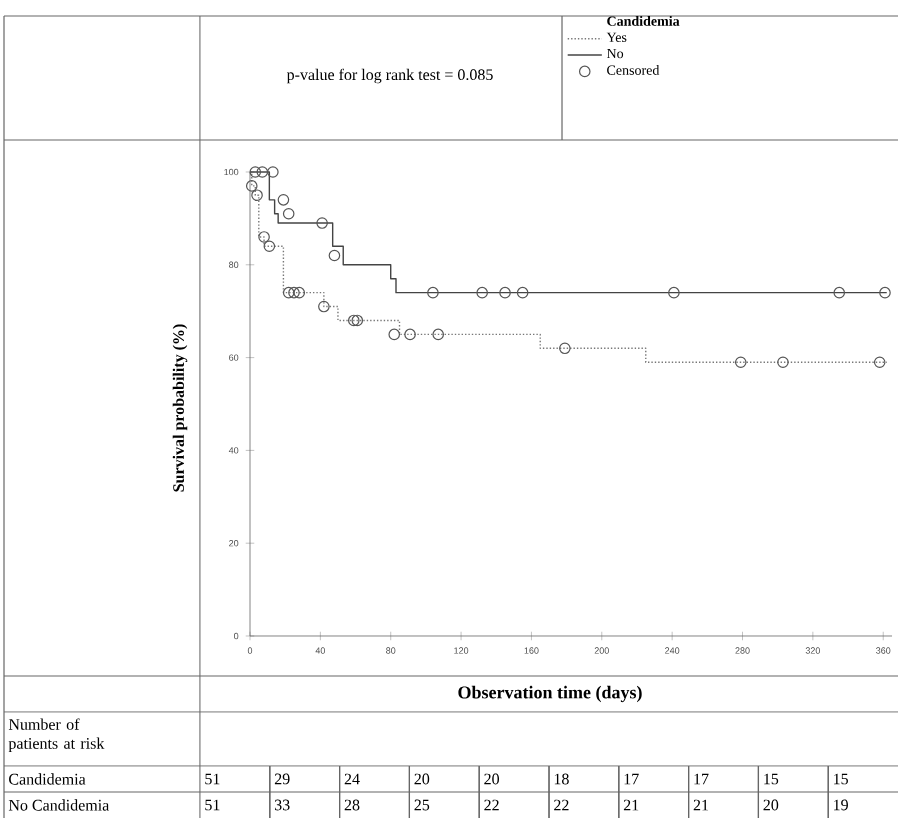 The height and width of the screenshot is (818, 898). Describe the element at coordinates (56, 735) in the screenshot. I see `text: Number of patients at risk` at that location.